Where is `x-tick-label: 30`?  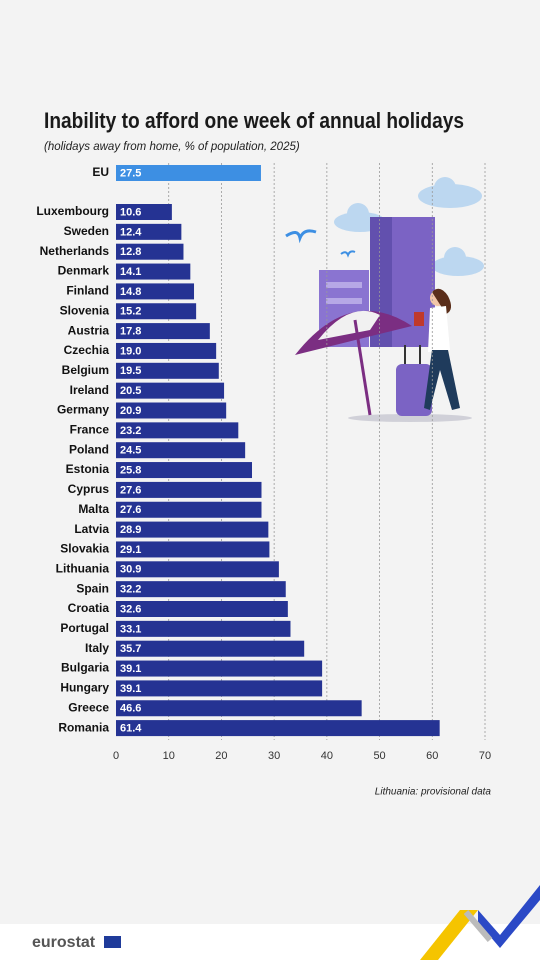
x-tick-label: 30 is located at coordinates (274, 756).